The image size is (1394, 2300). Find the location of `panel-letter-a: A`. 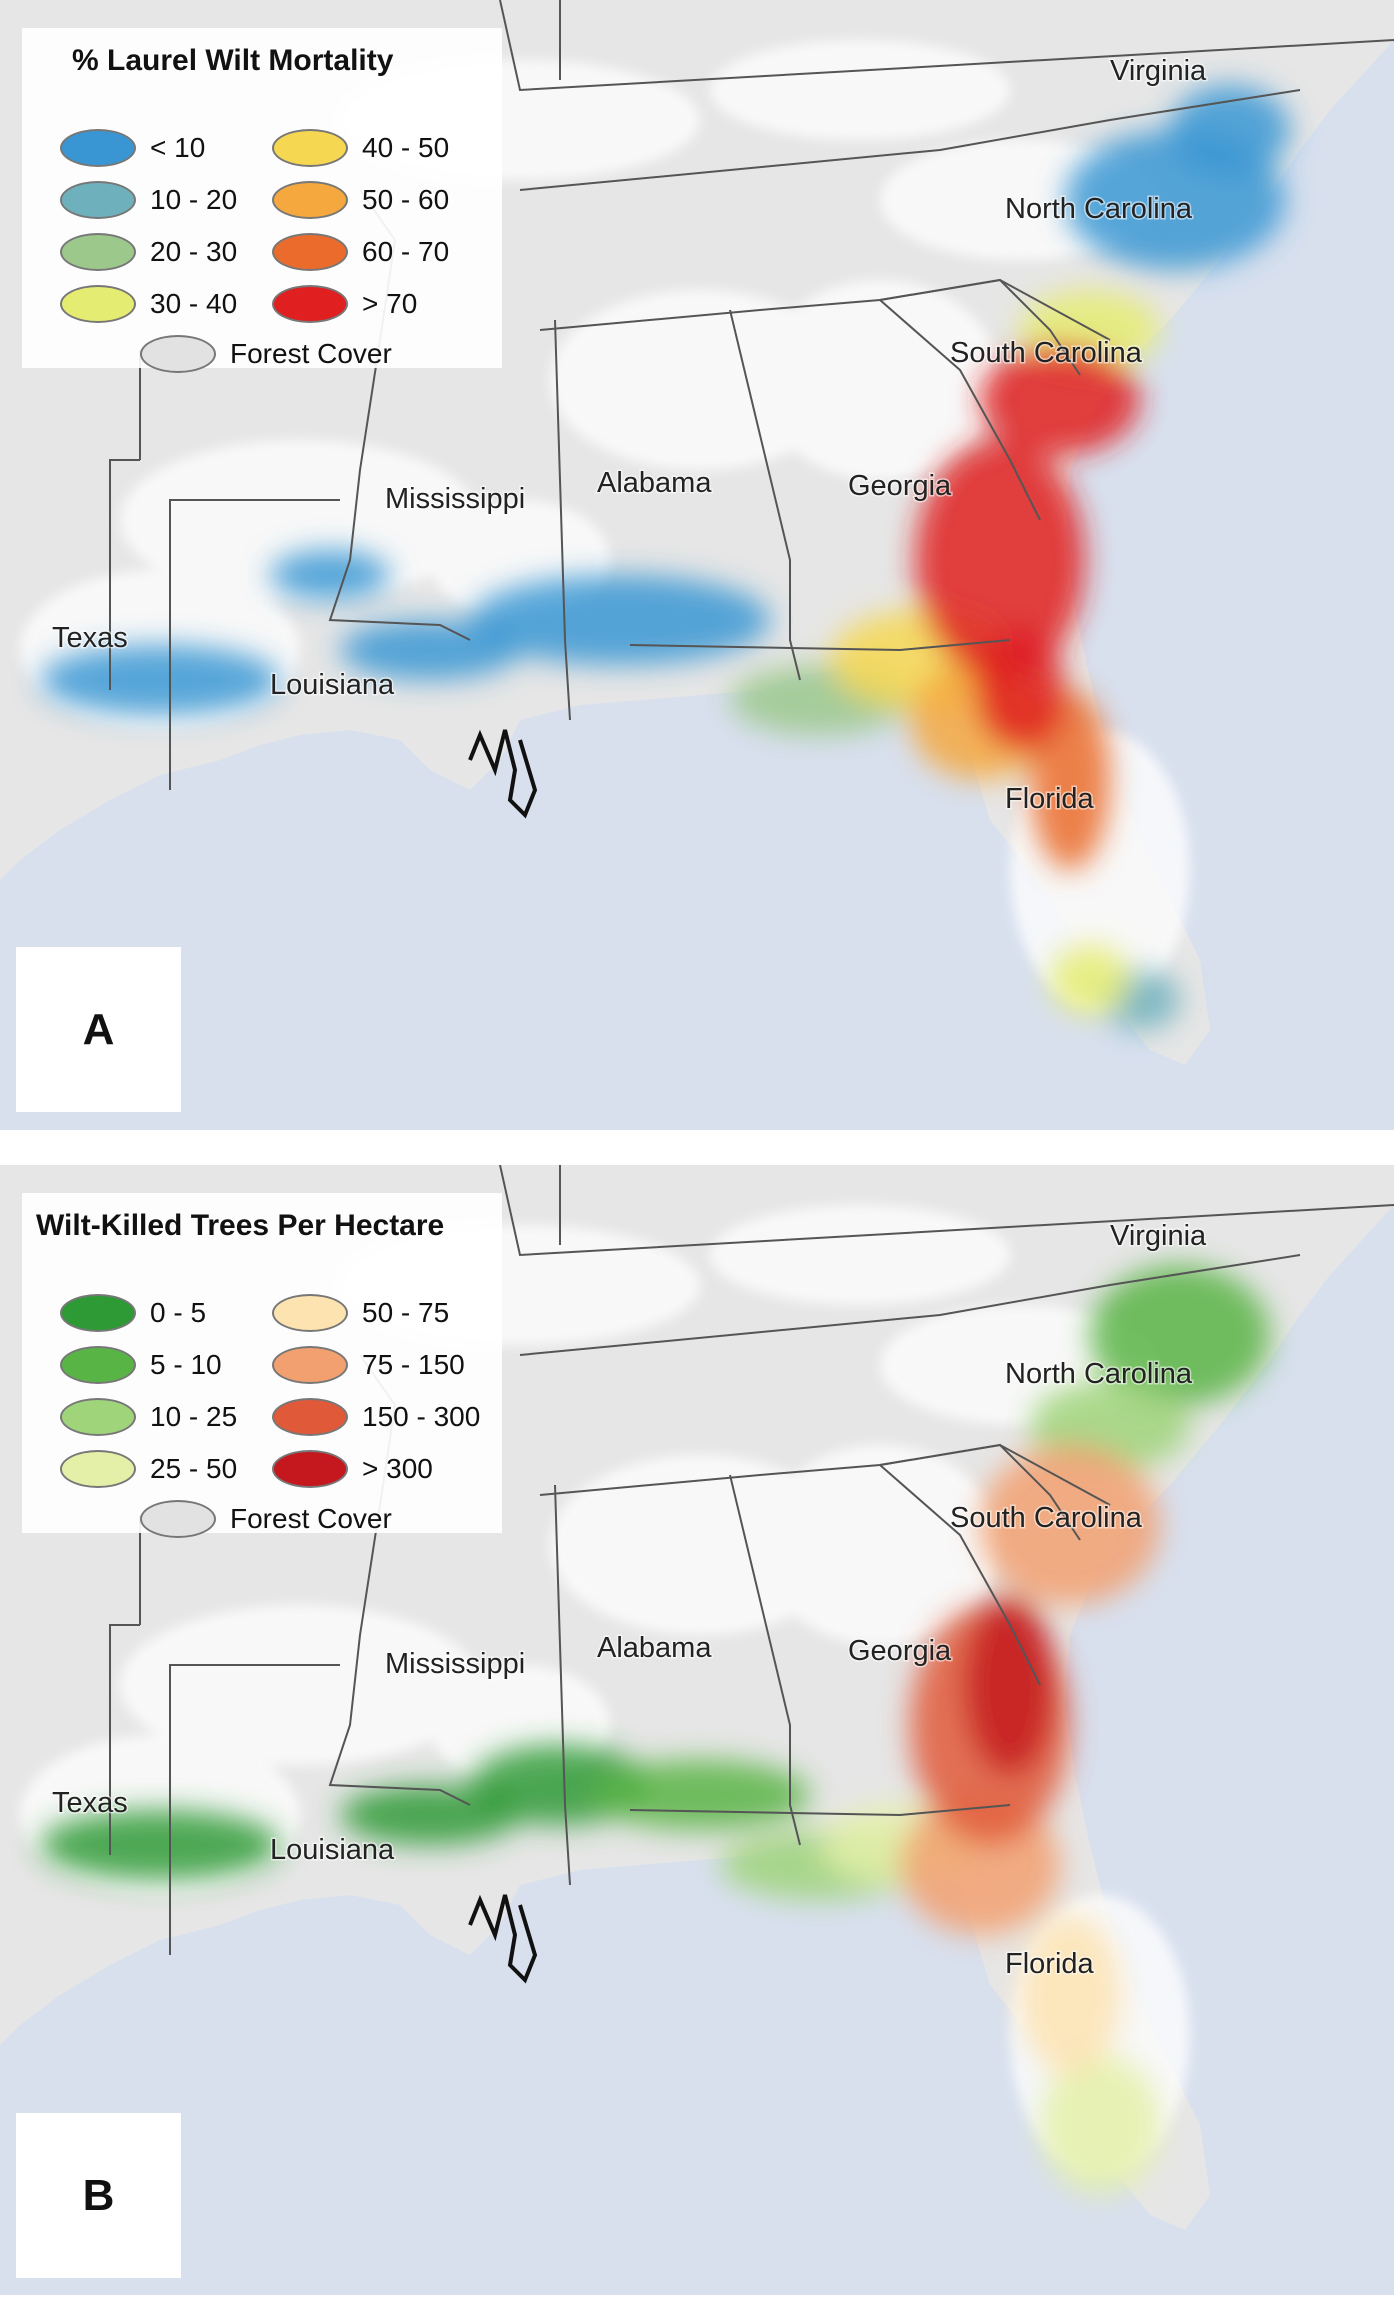

panel-letter-a: A is located at coordinates (98, 1029).